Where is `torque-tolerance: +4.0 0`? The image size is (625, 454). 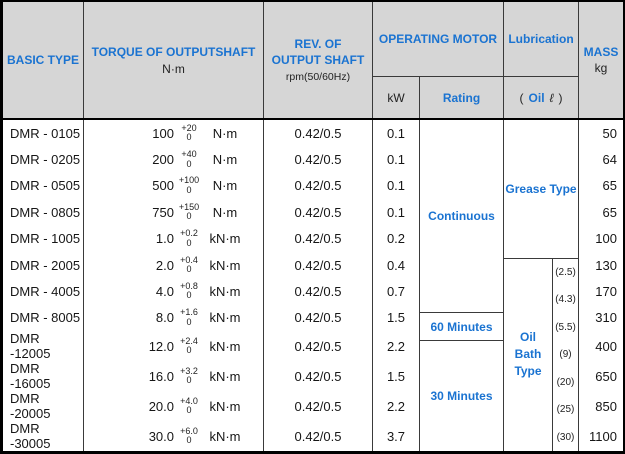 torque-tolerance: +4.0 0 is located at coordinates (189, 406).